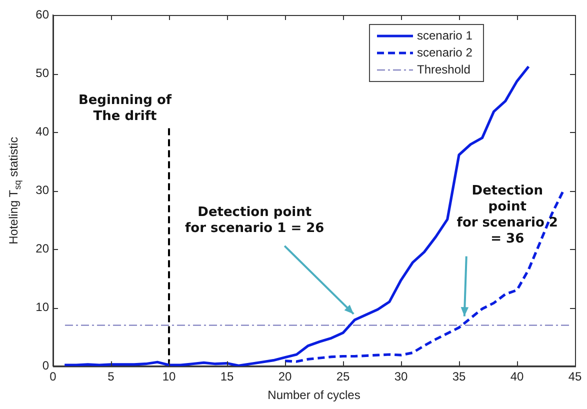 The width and height of the screenshot is (587, 409). What do you see at coordinates (445, 35) in the screenshot?
I see `legend-label: scenario 1` at bounding box center [445, 35].